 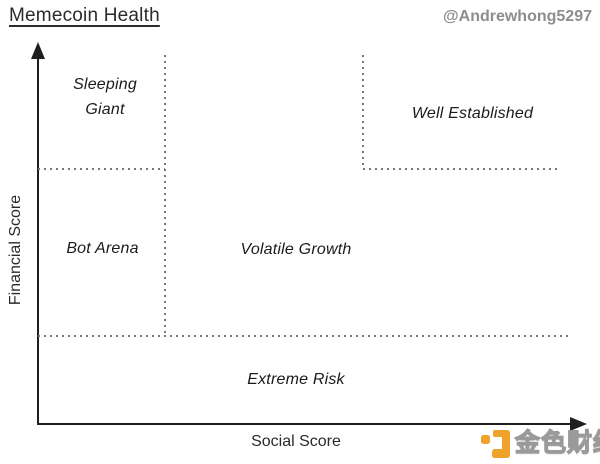 What do you see at coordinates (472, 113) in the screenshot?
I see `region-label-well-established: Well Established` at bounding box center [472, 113].